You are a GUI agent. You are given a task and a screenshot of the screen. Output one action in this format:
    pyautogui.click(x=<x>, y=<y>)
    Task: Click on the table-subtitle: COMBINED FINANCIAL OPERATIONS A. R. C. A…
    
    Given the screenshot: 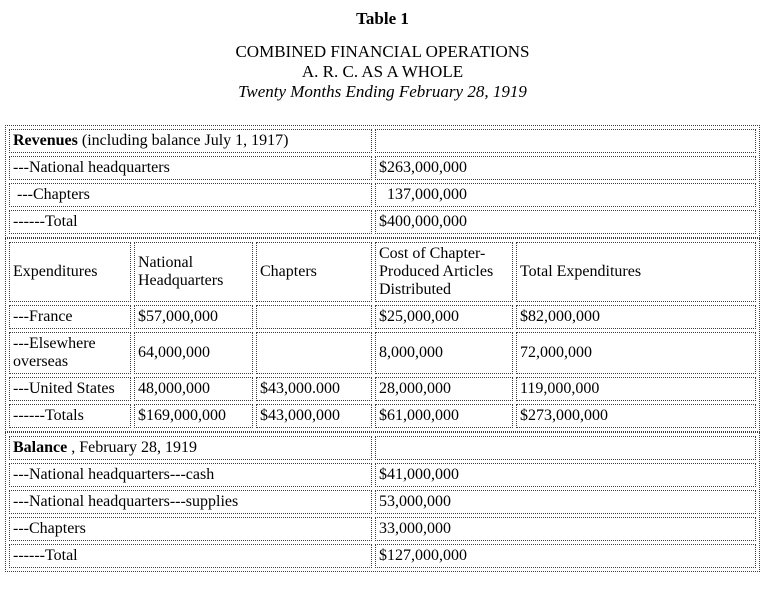 What is the action you would take?
    pyautogui.click(x=382, y=72)
    